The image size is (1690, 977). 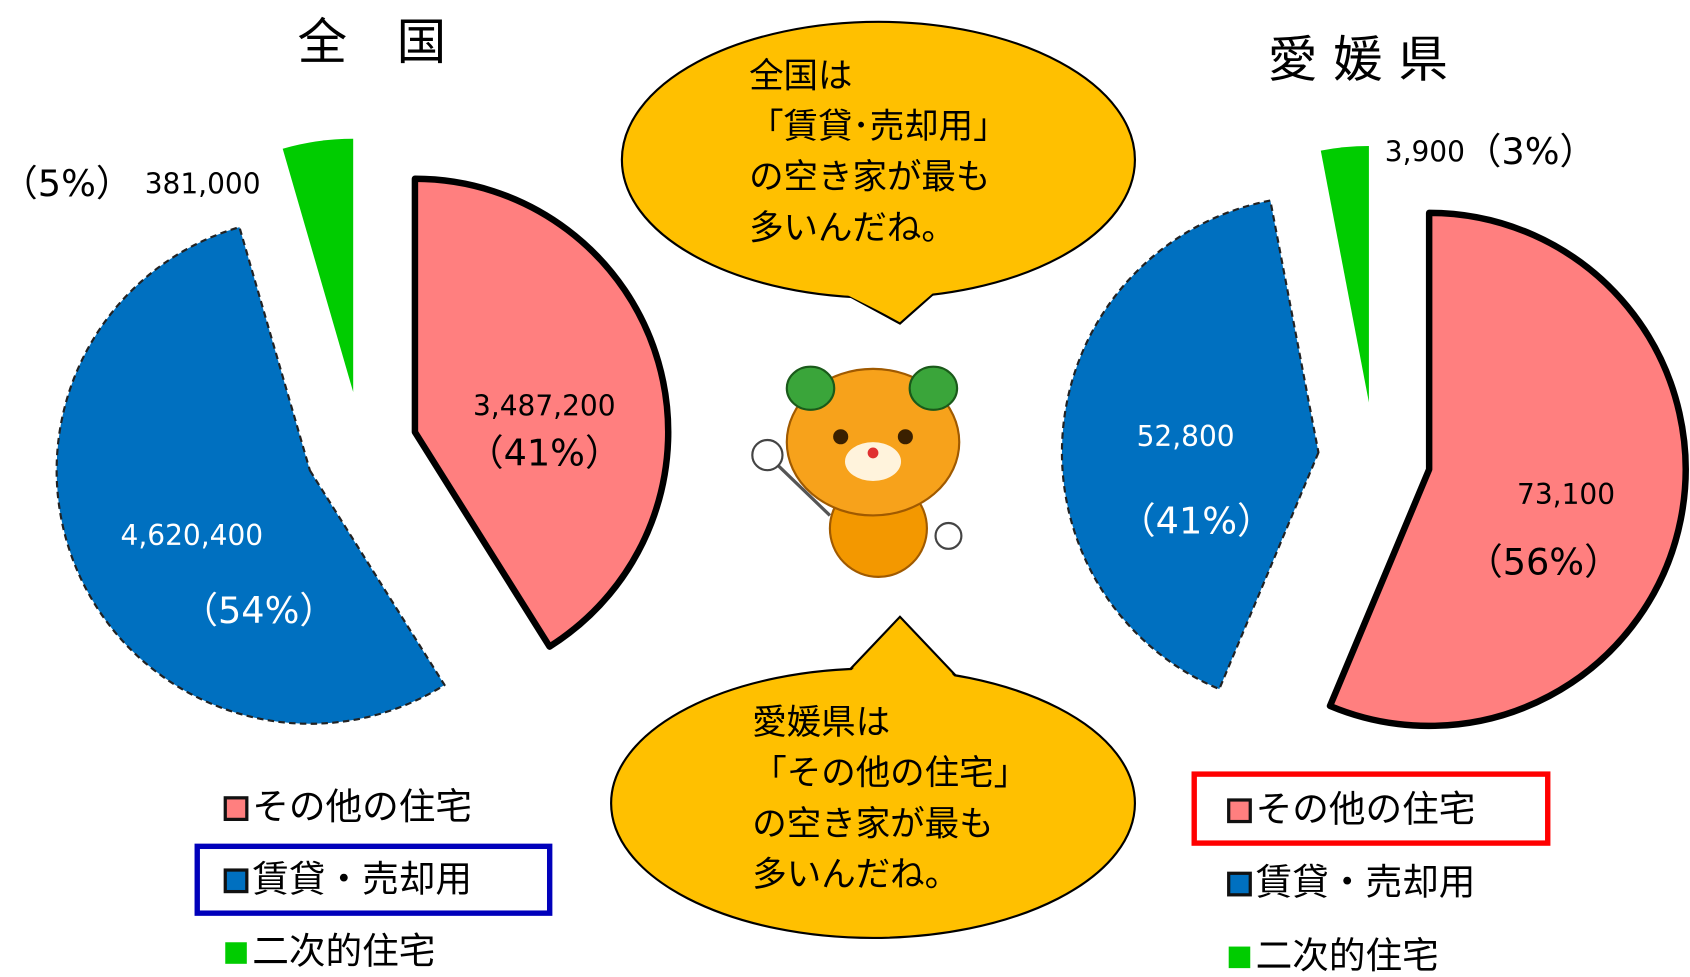 What do you see at coordinates (371, 42) in the screenshot?
I see `chart-title: 全 国` at bounding box center [371, 42].